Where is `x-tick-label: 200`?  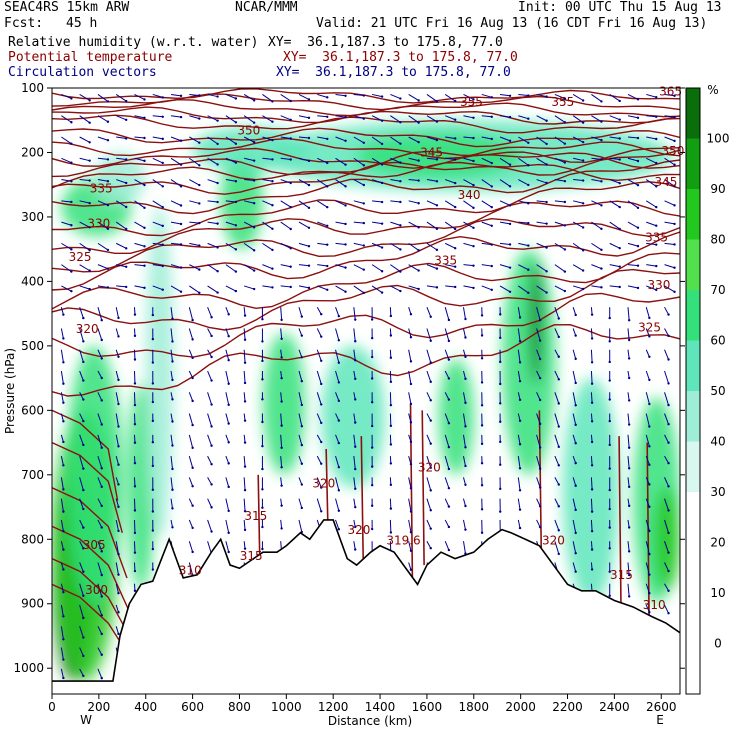 x-tick-label: 200 is located at coordinates (98, 707).